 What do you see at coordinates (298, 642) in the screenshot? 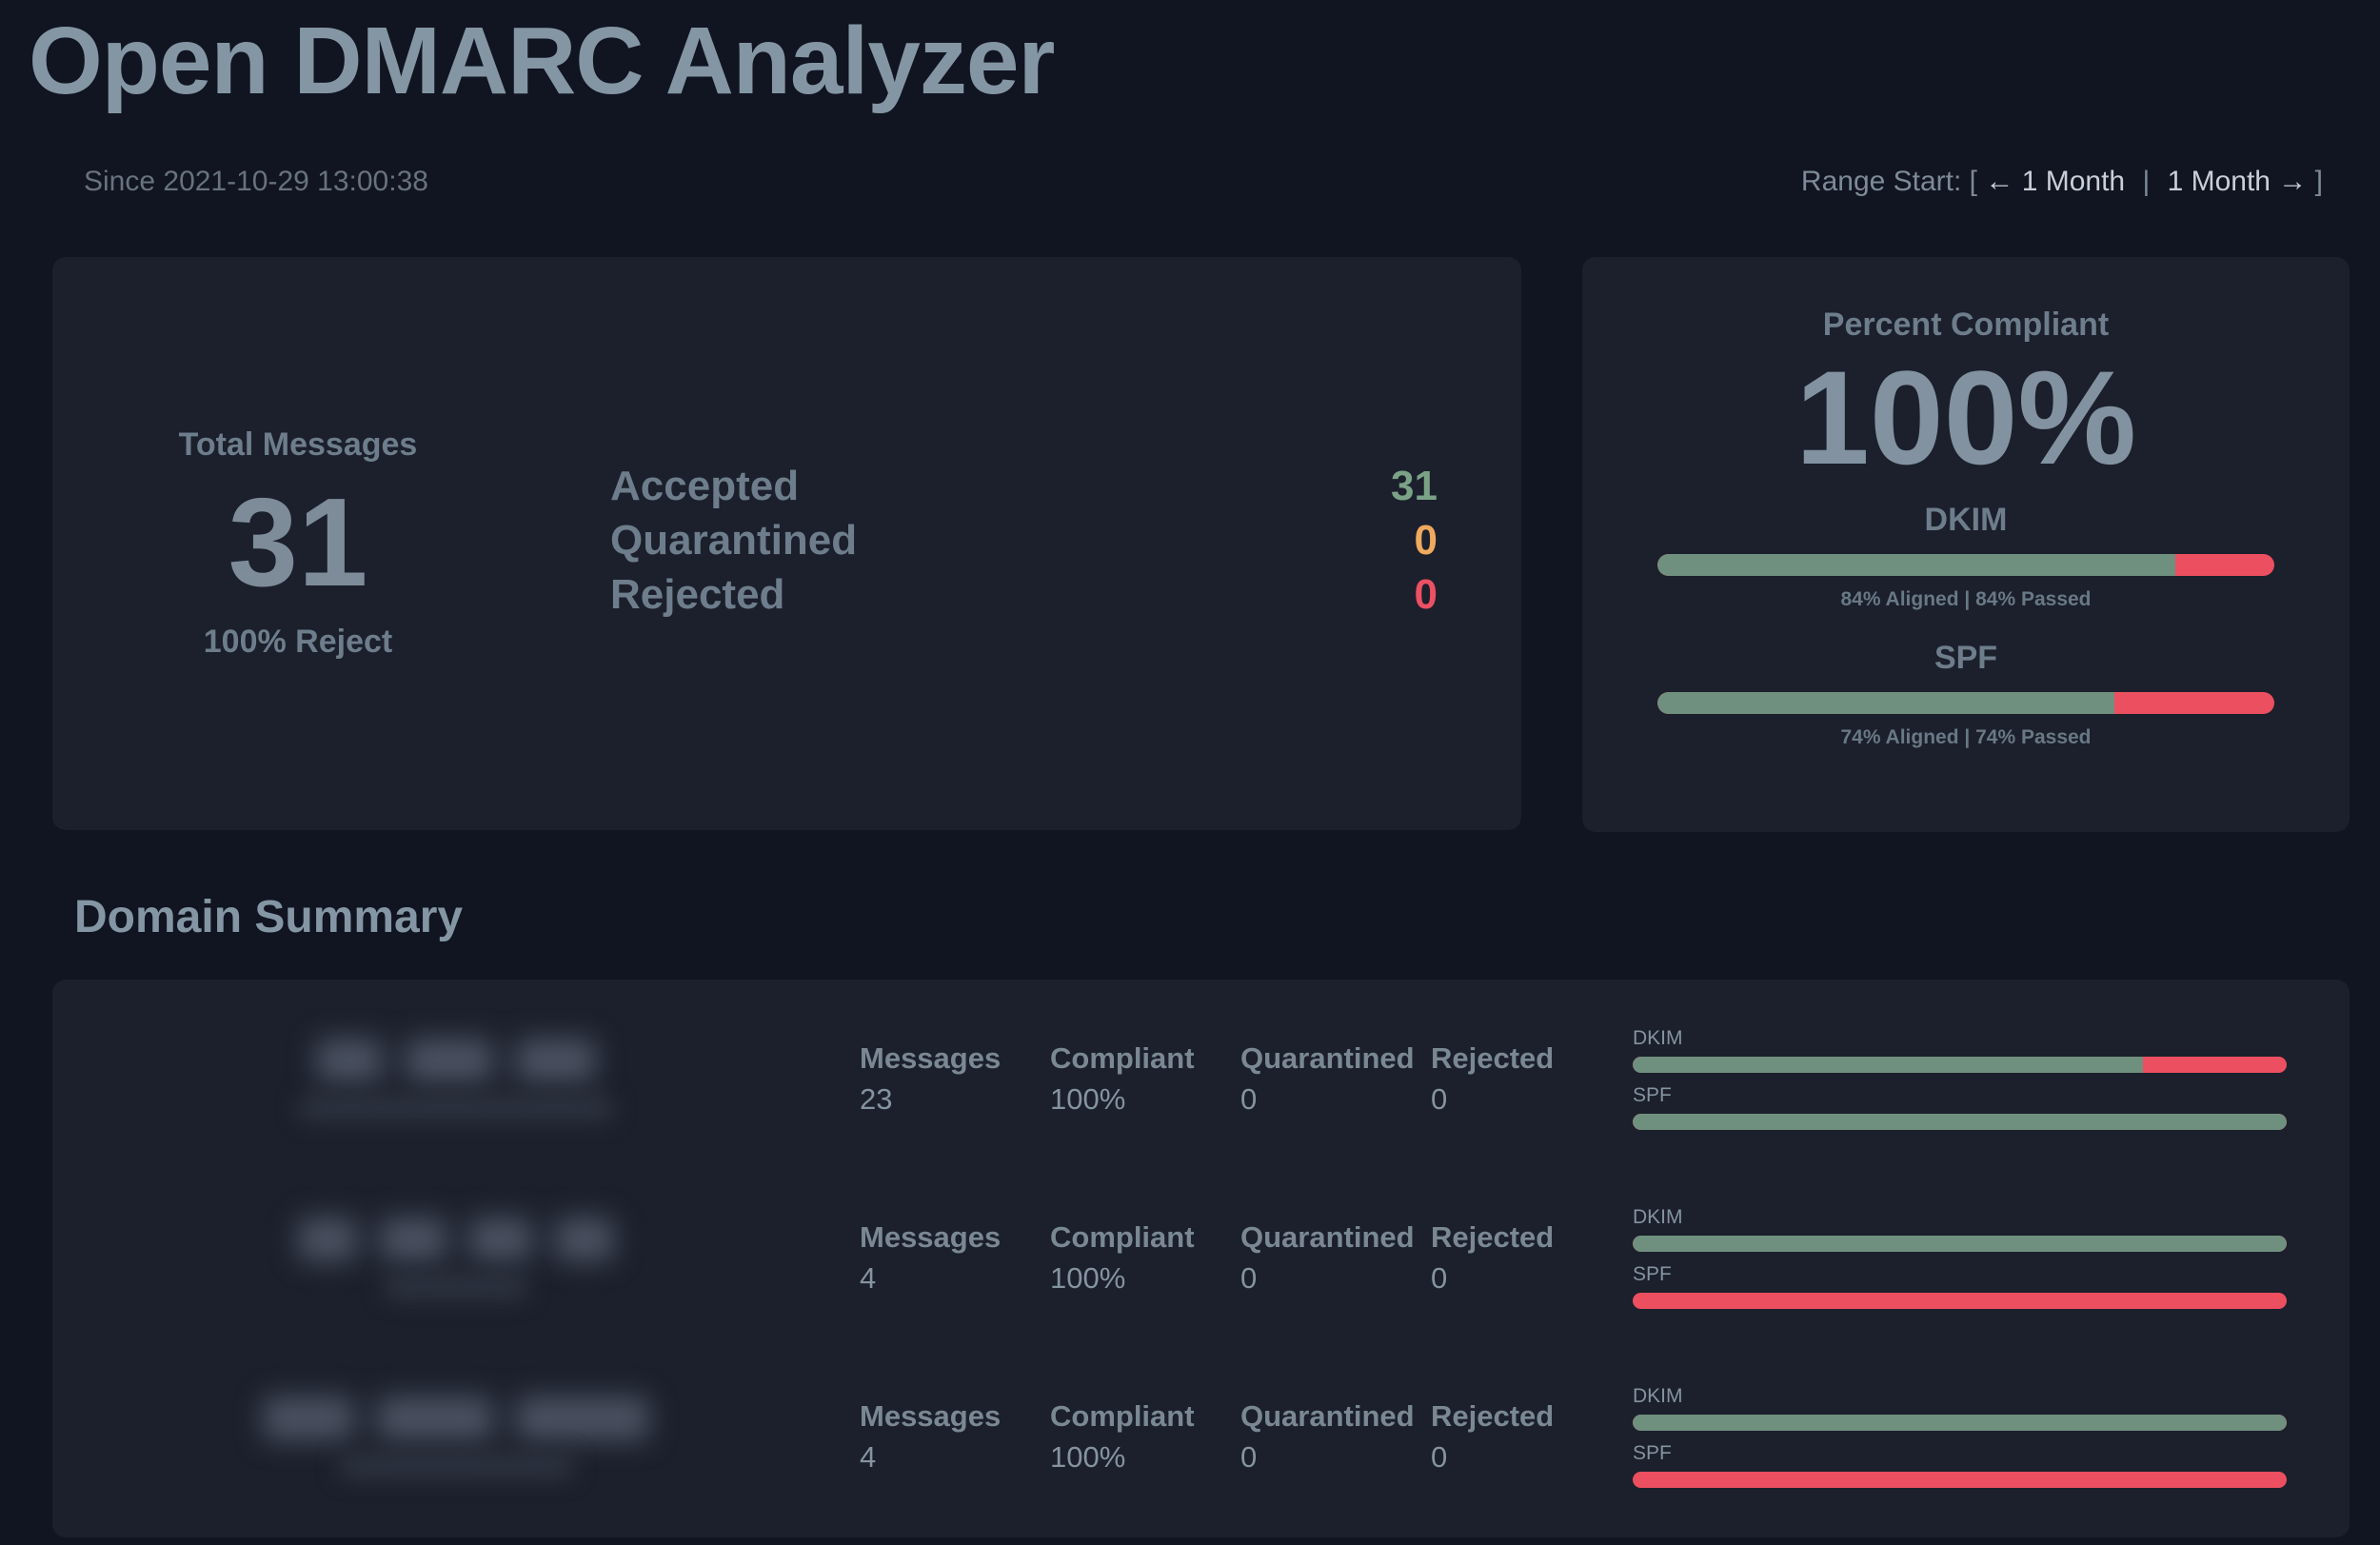
I see `policy-label: 100% Reject` at bounding box center [298, 642].